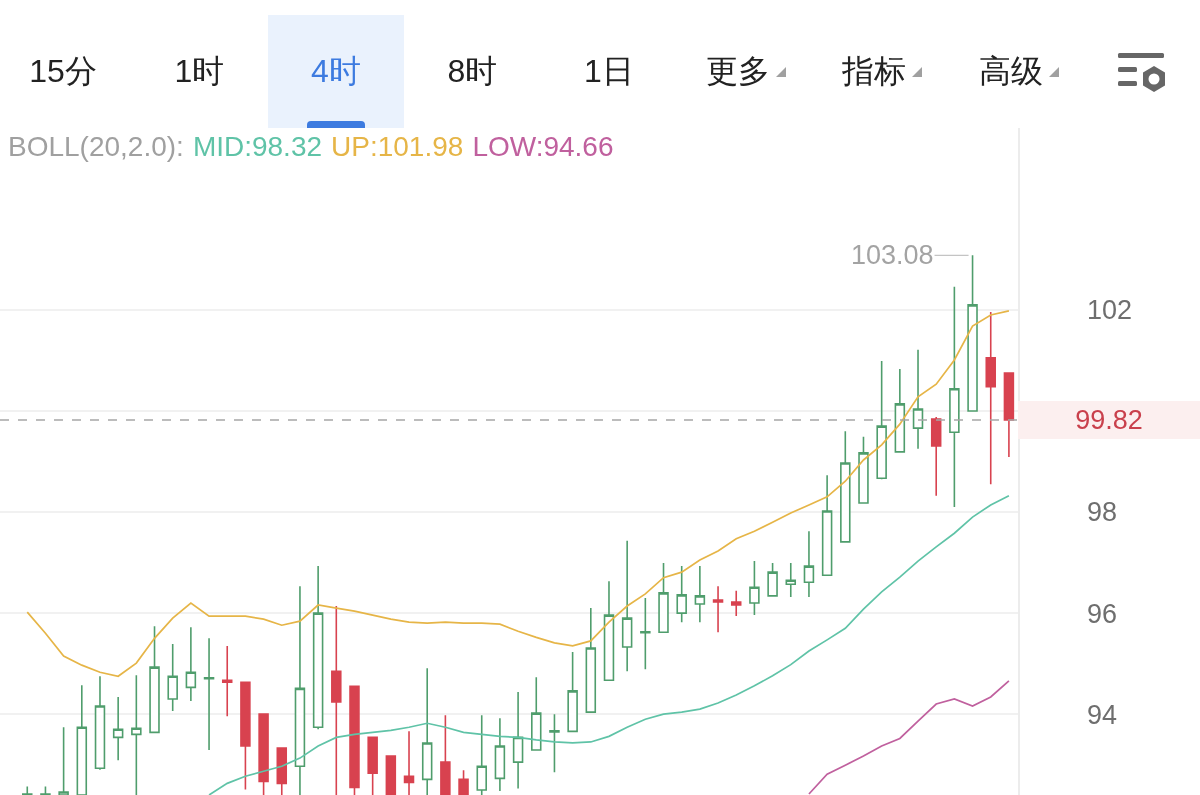  What do you see at coordinates (96, 146) in the screenshot?
I see `legend-title: BOLL(20,2.0):` at bounding box center [96, 146].